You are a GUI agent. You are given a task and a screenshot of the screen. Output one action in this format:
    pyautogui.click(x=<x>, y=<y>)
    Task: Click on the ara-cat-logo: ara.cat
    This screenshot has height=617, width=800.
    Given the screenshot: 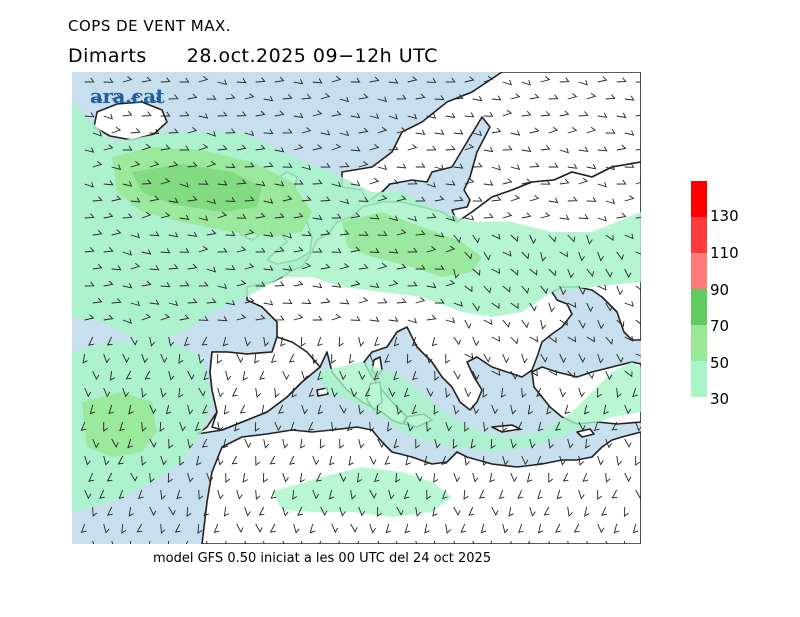 What is the action you would take?
    pyautogui.click(x=127, y=96)
    